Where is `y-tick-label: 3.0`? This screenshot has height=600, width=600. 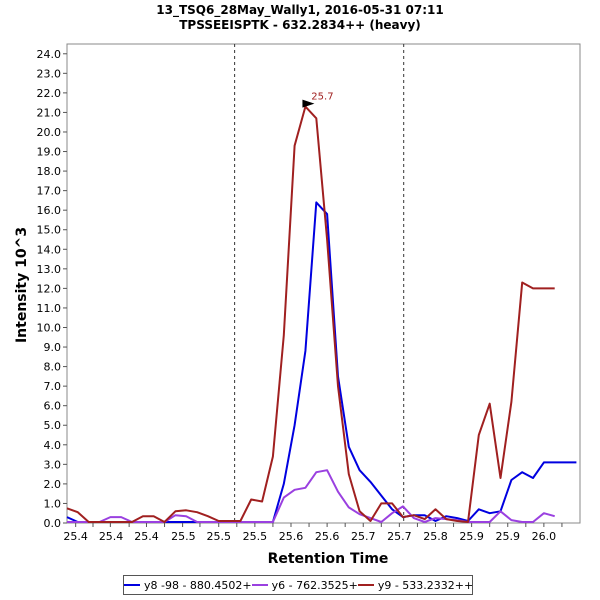
y-tick-label: 3.0 is located at coordinates (53, 464).